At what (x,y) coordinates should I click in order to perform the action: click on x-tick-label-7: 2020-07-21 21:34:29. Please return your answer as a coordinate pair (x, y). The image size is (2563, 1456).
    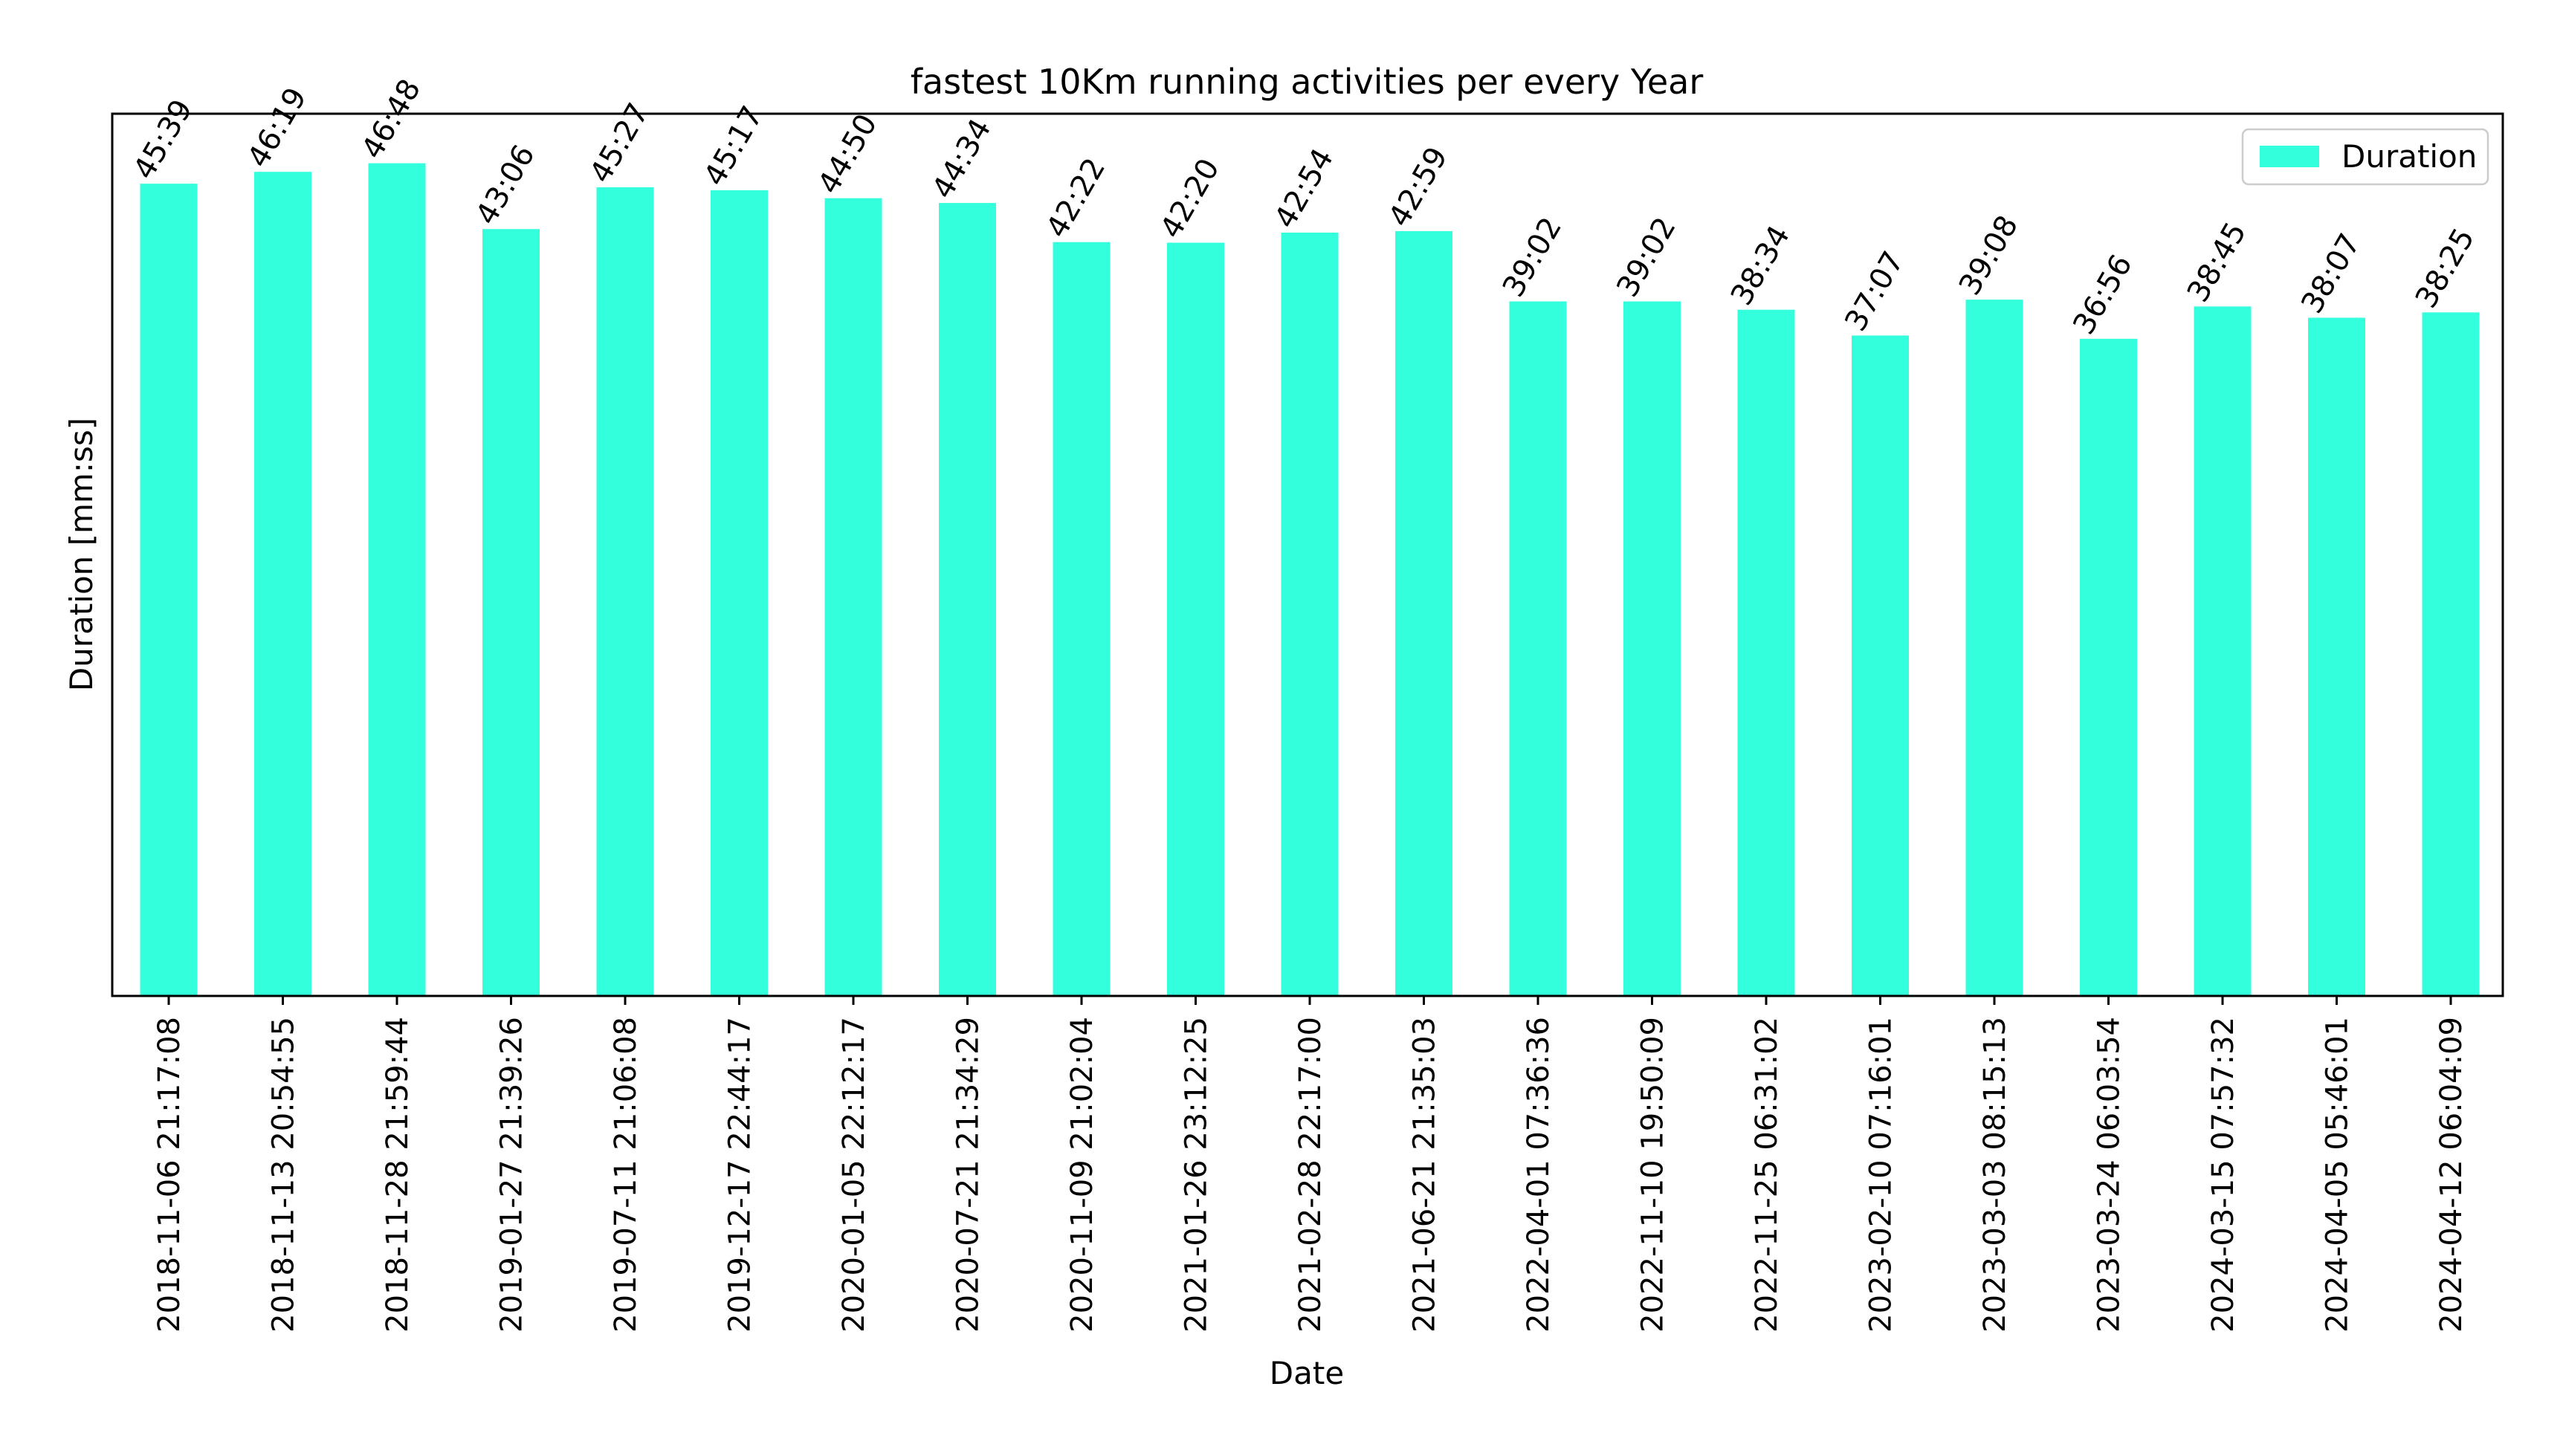
    Looking at the image, I should click on (968, 1175).